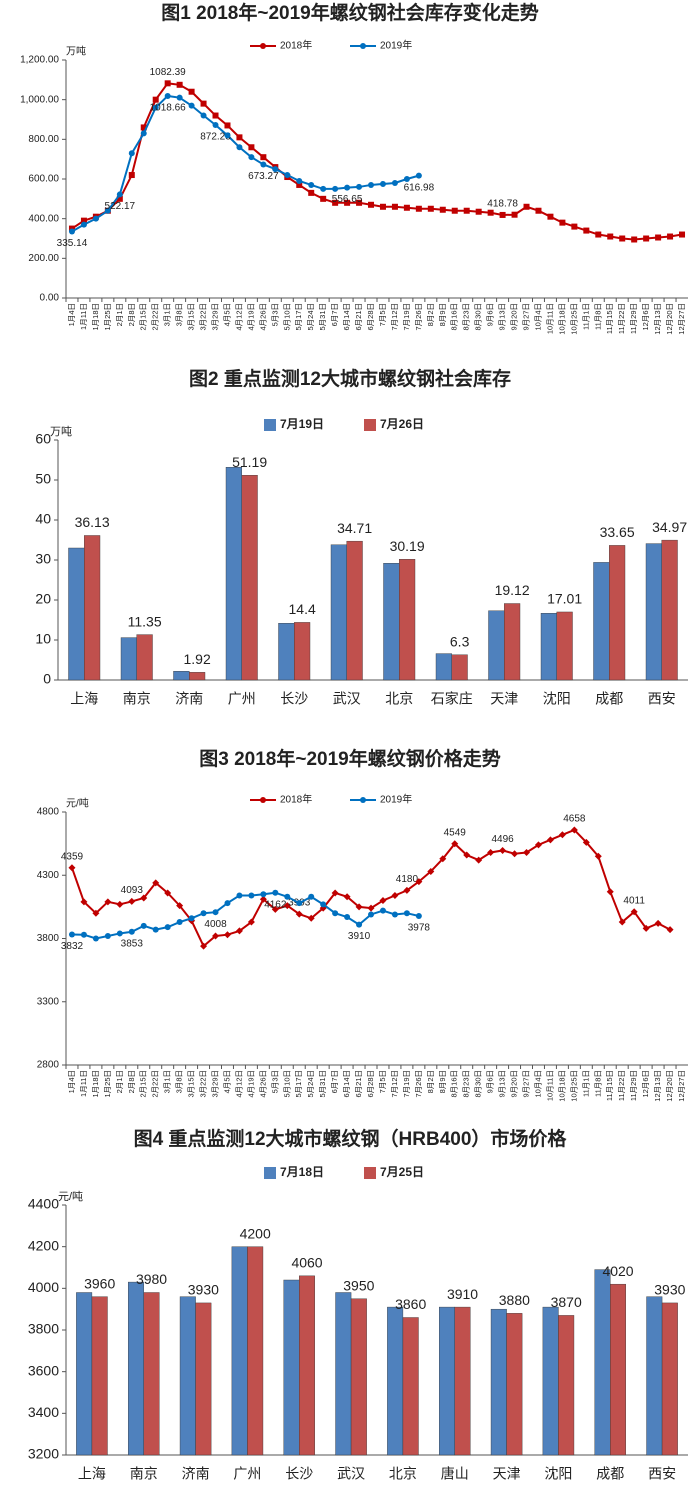 This screenshot has height=1500, width=700. I want to click on x-tick-label: 1月4日, so click(71, 1081).